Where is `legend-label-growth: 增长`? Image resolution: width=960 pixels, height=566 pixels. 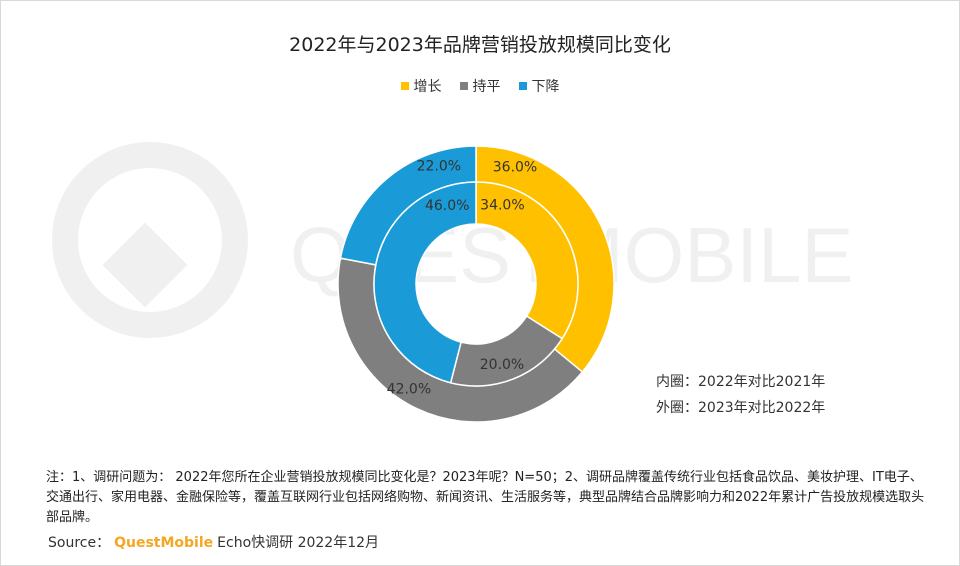 legend-label-growth: 增长 is located at coordinates (427, 87).